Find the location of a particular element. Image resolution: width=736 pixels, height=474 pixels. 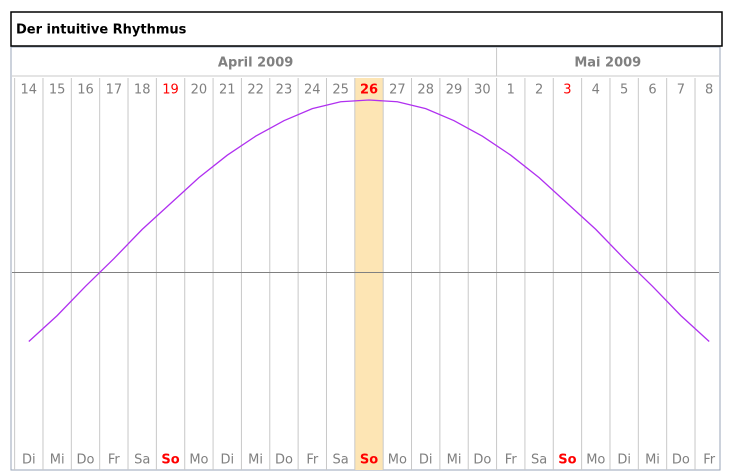

day-label: 27 is located at coordinates (397, 90).